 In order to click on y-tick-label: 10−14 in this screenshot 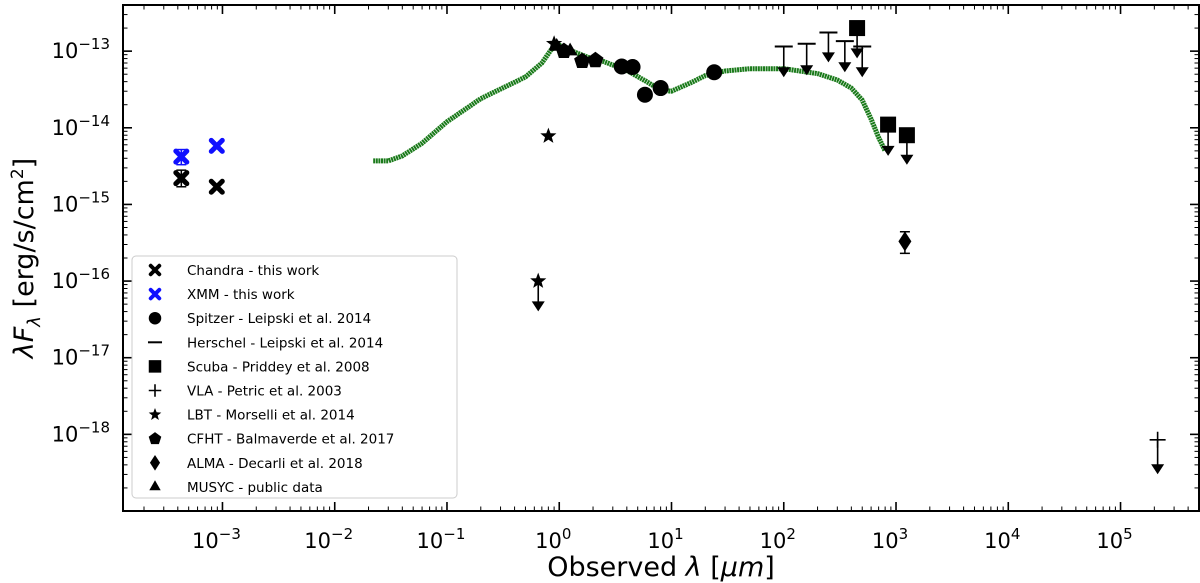, I will do `click(81, 126)`.